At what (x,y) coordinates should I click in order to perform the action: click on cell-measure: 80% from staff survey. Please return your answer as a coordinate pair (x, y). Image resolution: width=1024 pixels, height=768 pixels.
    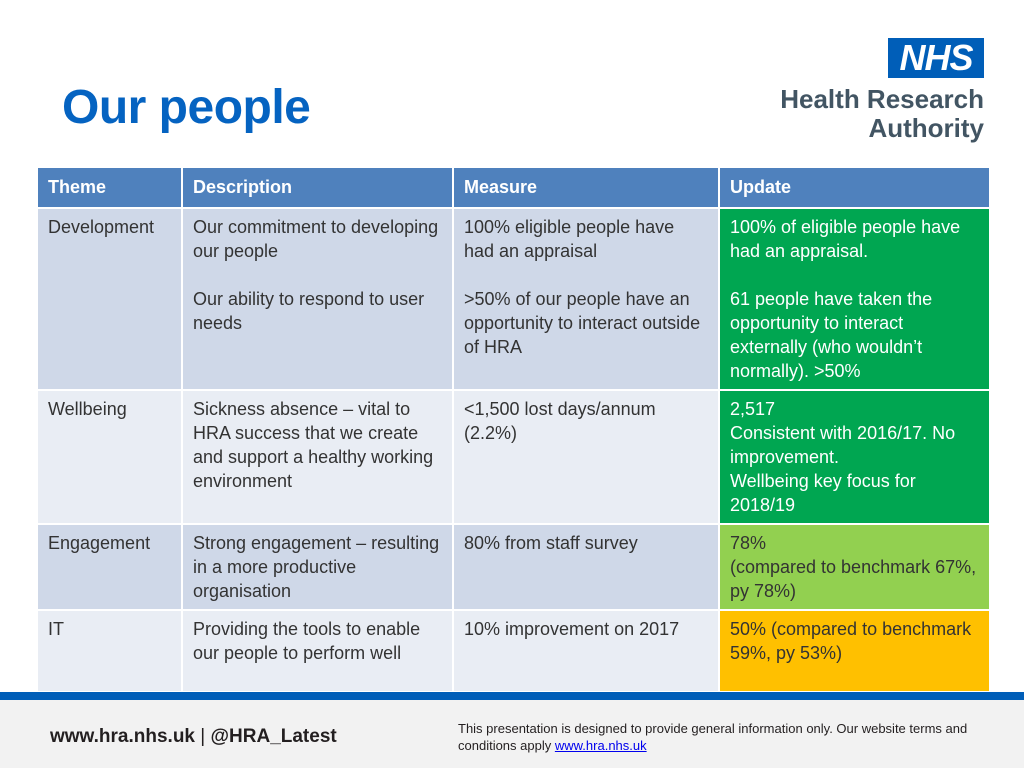
    Looking at the image, I should click on (586, 567).